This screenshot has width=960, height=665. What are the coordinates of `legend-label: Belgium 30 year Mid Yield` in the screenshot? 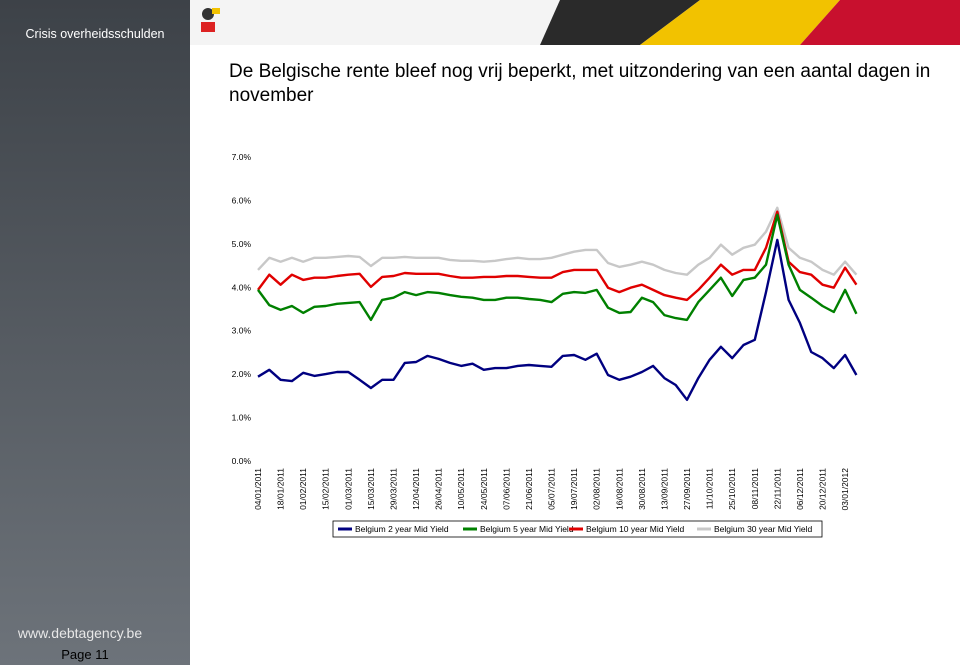 It's located at (763, 529).